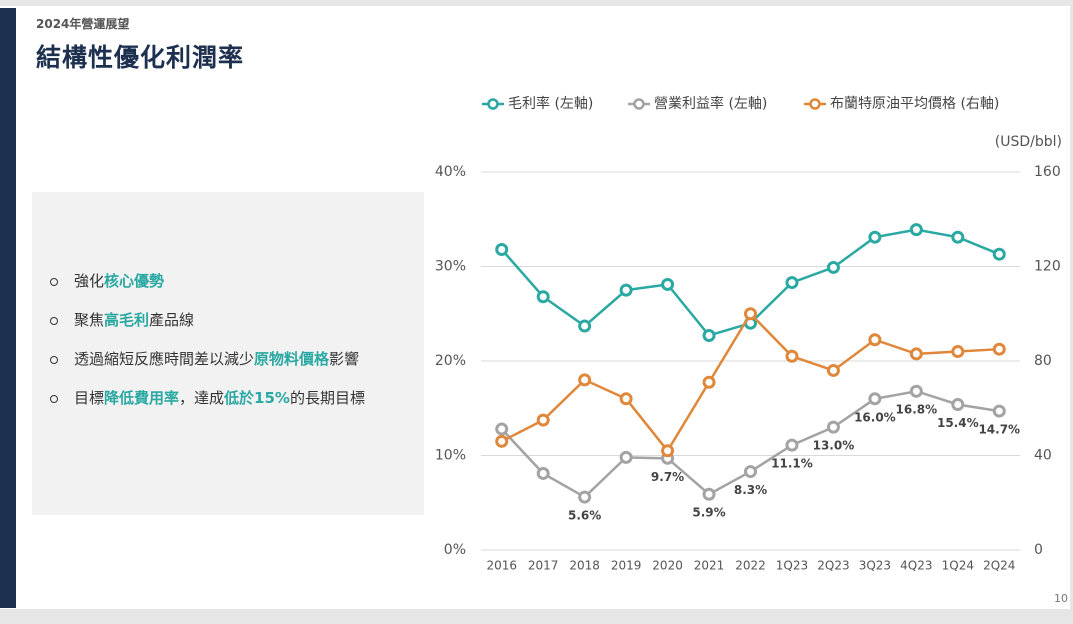 This screenshot has width=1073, height=624. I want to click on data-label: 13.0%, so click(834, 446).